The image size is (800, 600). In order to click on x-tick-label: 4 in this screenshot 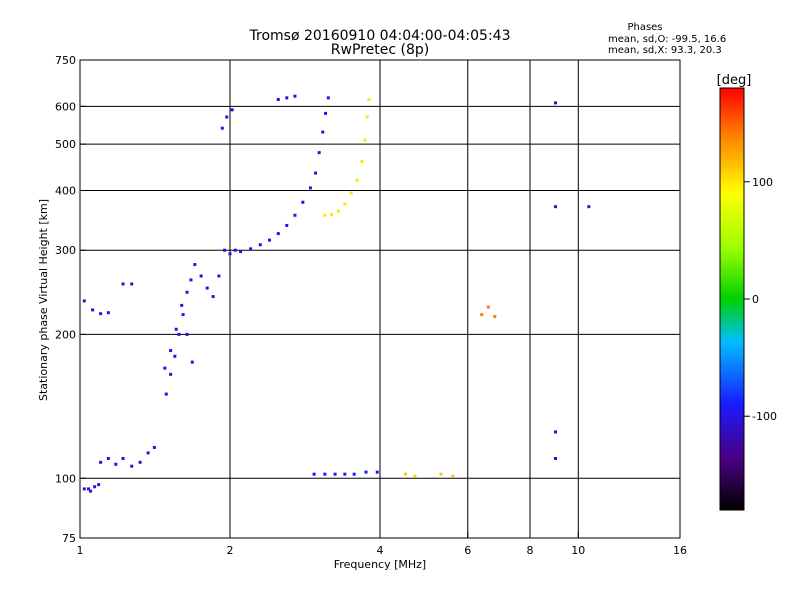, I will do `click(380, 550)`.